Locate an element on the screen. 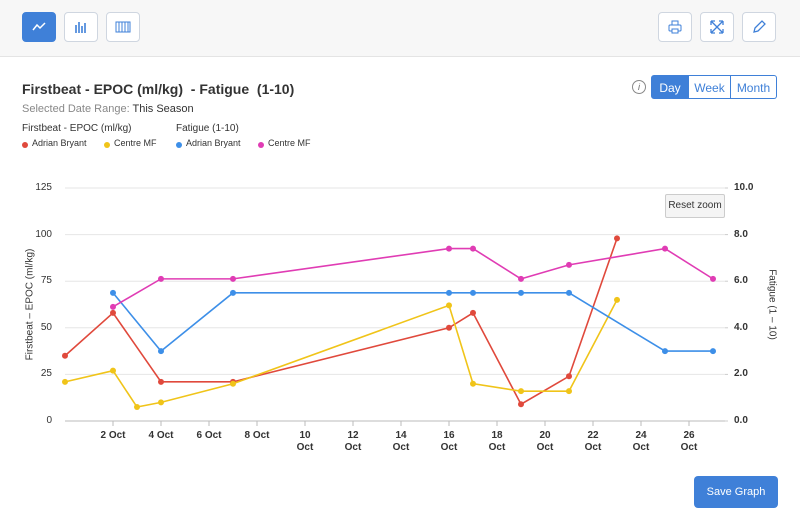 Image resolution: width=800 pixels, height=521 pixels. x-tick-label: 8 Oct is located at coordinates (257, 435).